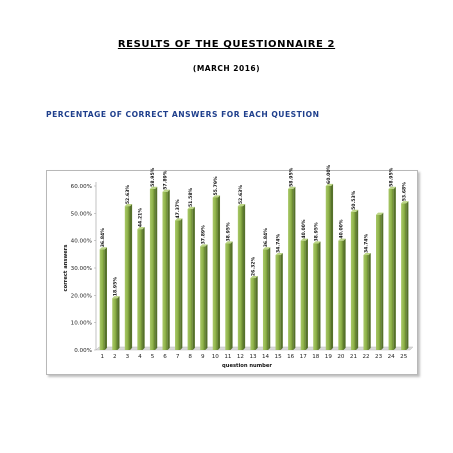 The width and height of the screenshot is (453, 453). I want to click on data-label: 58.95%, so click(291, 177).